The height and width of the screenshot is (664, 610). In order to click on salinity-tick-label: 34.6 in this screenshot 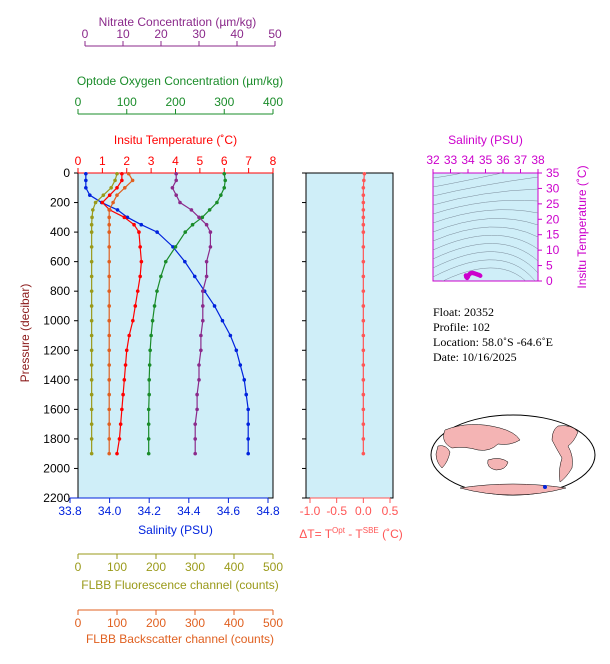, I will do `click(229, 511)`.